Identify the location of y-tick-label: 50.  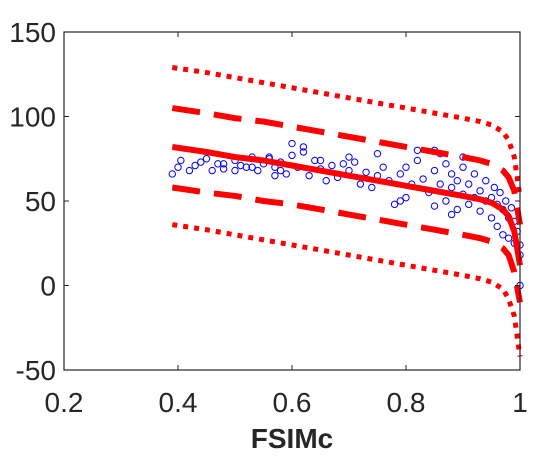
(40, 201).